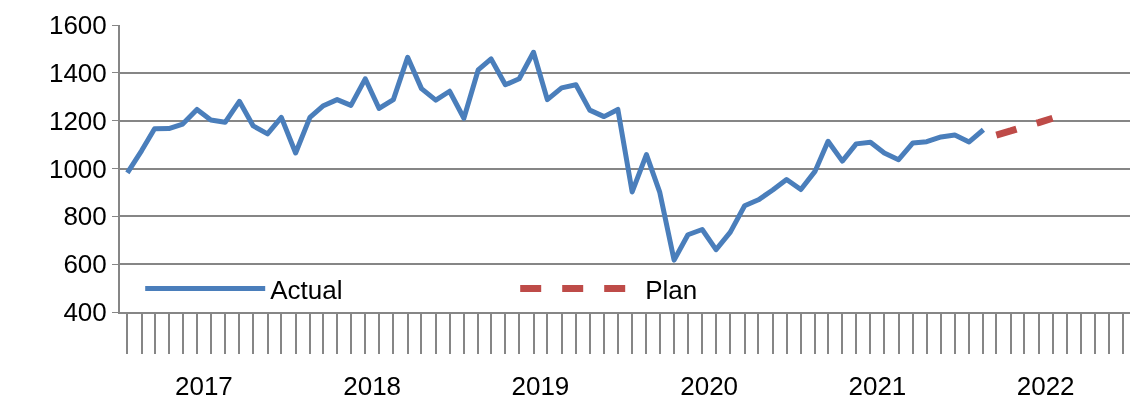 This screenshot has height=411, width=1140. I want to click on legend-label: Plan, so click(671, 289).